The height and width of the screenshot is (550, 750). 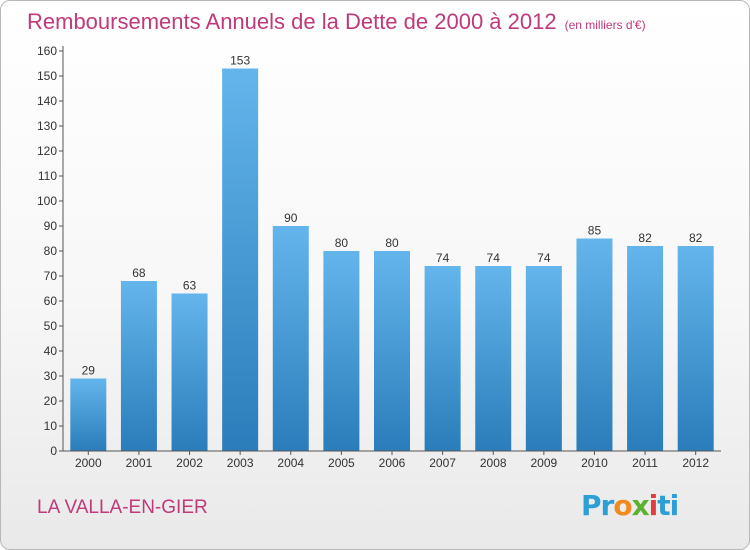 I want to click on chart-subtitle: (en milliers d'€), so click(x=605, y=25).